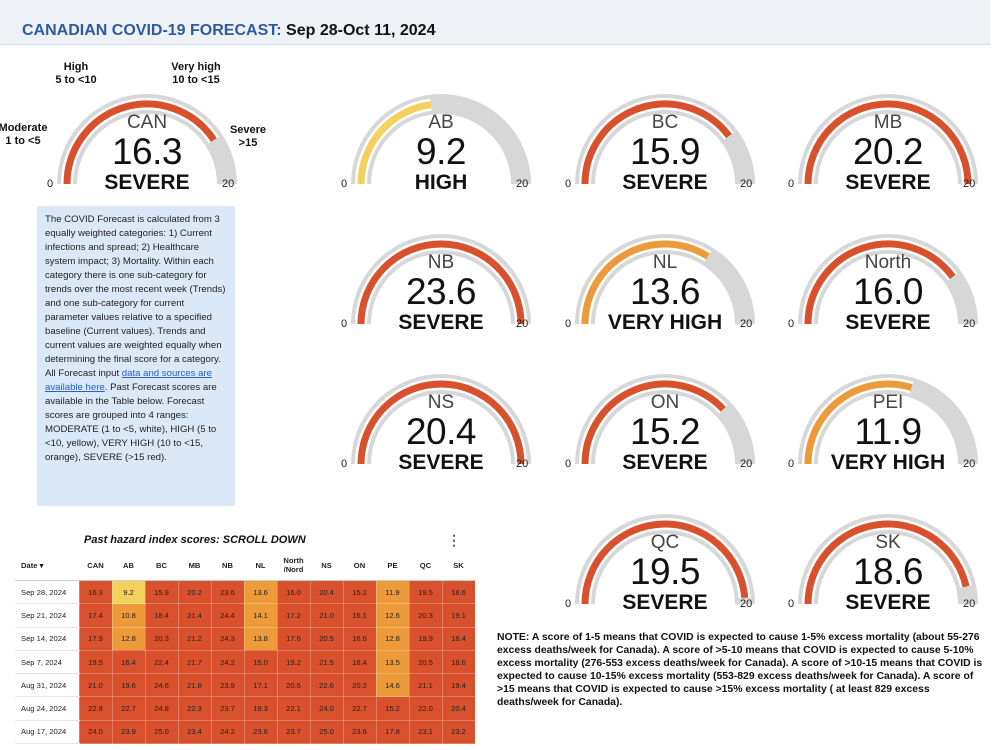  Describe the element at coordinates (248, 143) in the screenshot. I see `scale-label-severe-range: >15` at that location.